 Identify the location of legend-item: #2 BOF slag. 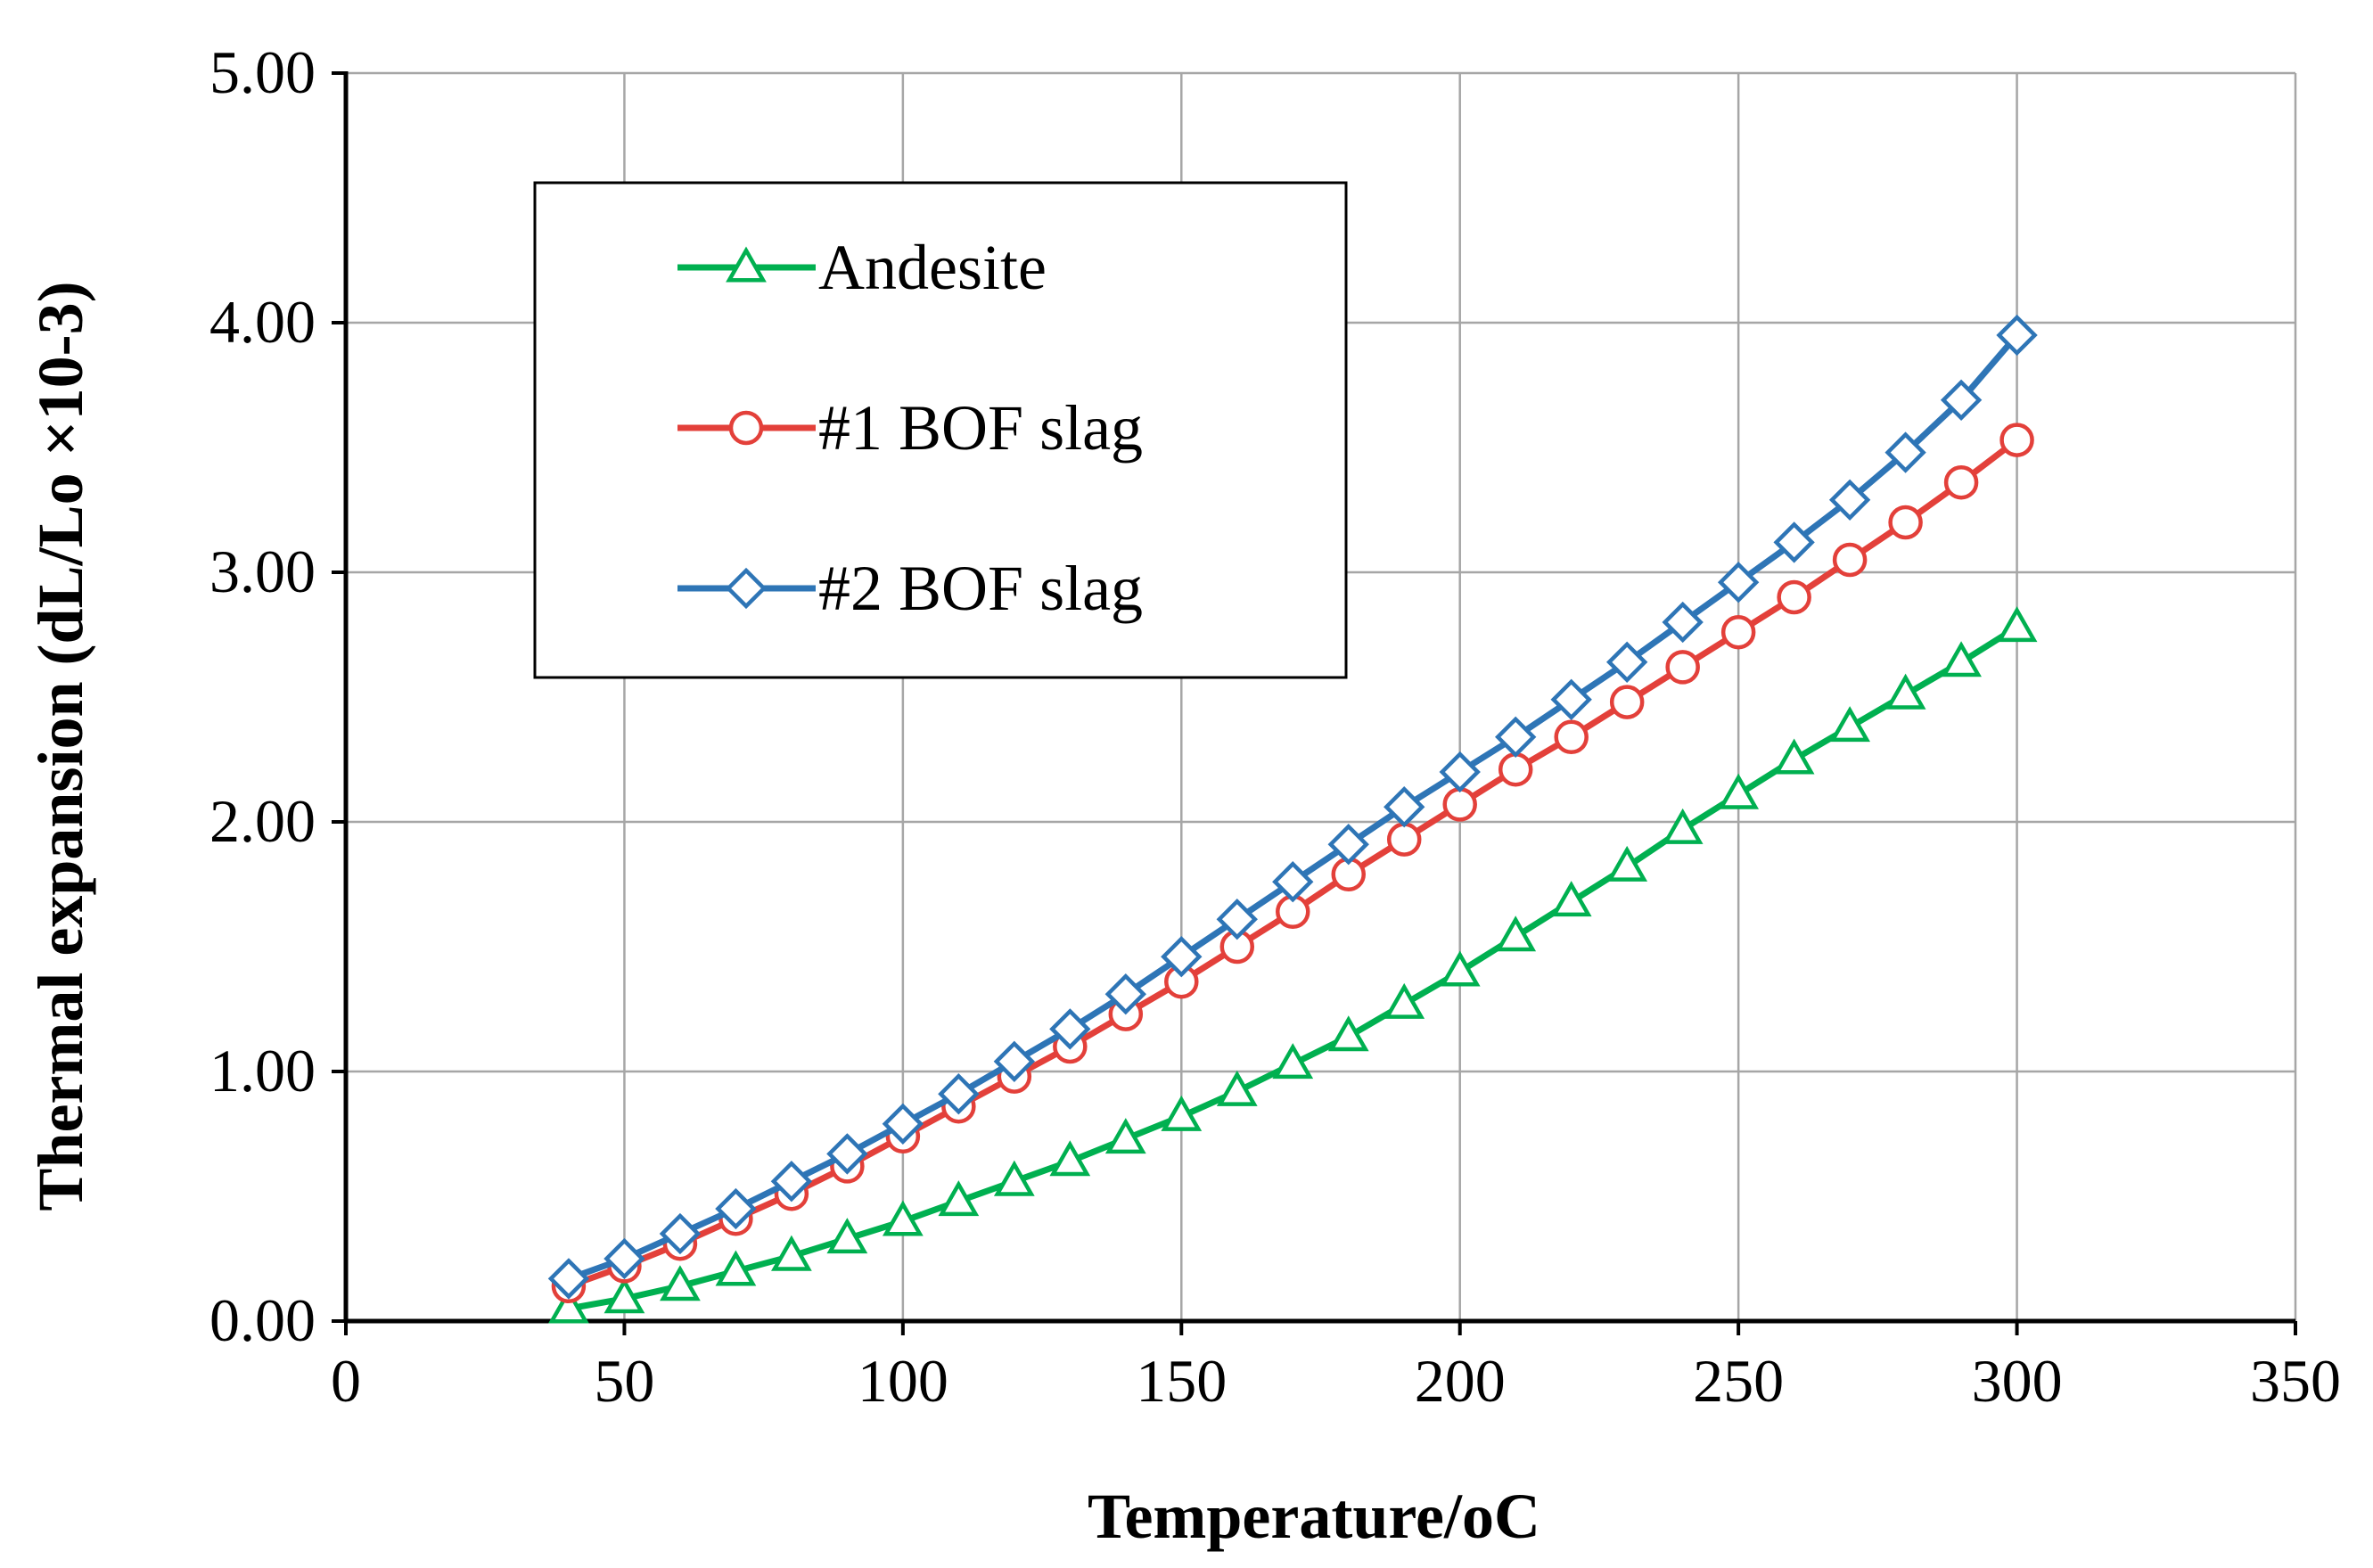
(910, 589).